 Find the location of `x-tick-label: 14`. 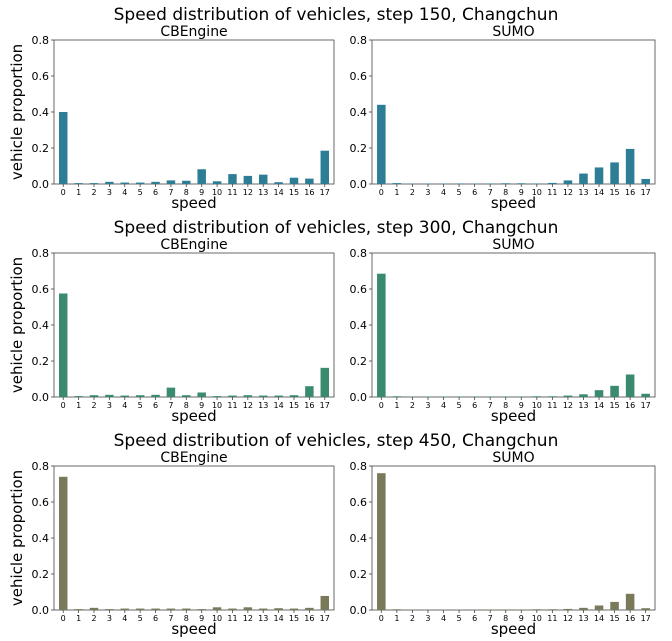

x-tick-label: 14 is located at coordinates (599, 405).